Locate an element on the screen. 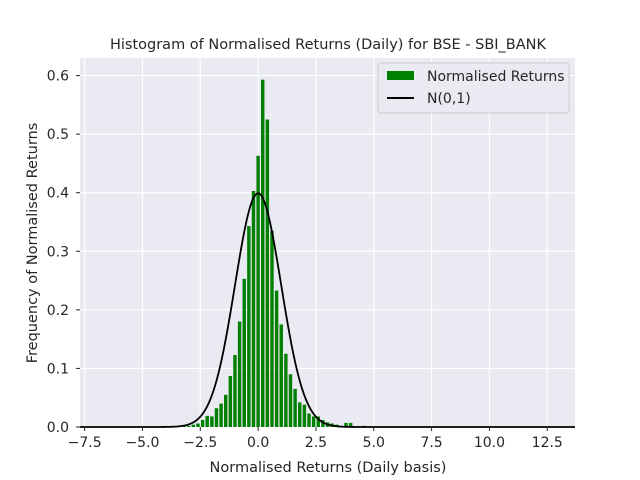  x-tick-label: 10.0 is located at coordinates (489, 443).